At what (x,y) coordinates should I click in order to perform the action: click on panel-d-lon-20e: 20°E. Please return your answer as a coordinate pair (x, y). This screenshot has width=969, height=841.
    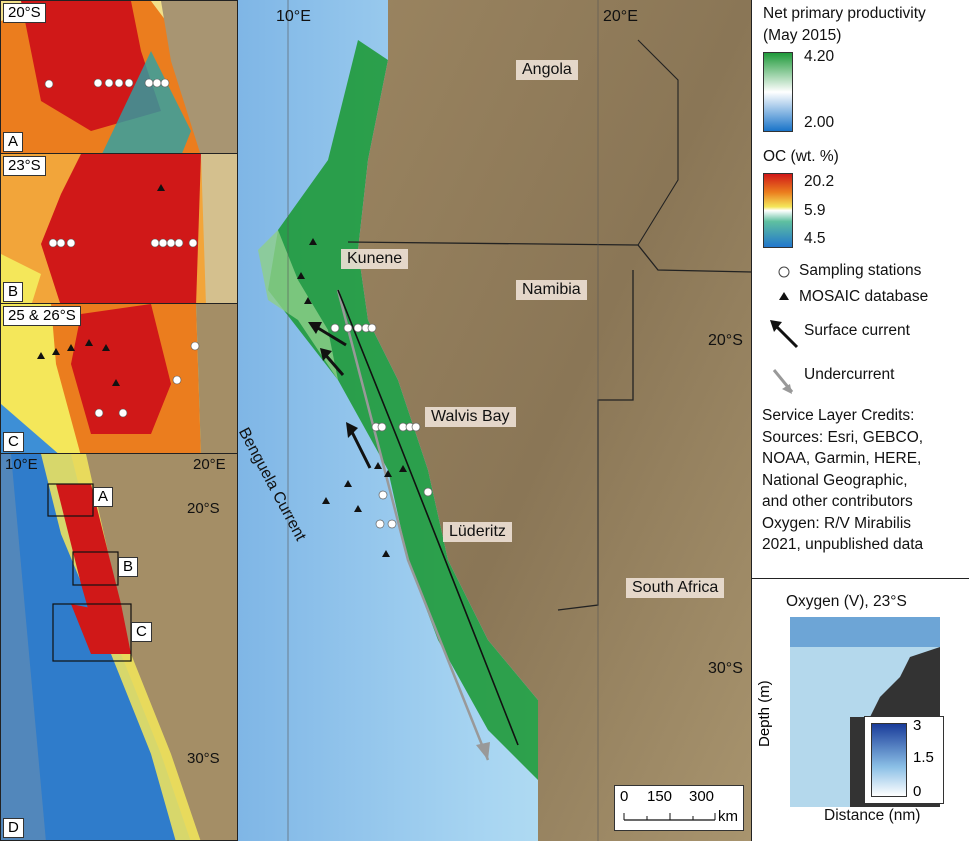
    Looking at the image, I should click on (209, 464).